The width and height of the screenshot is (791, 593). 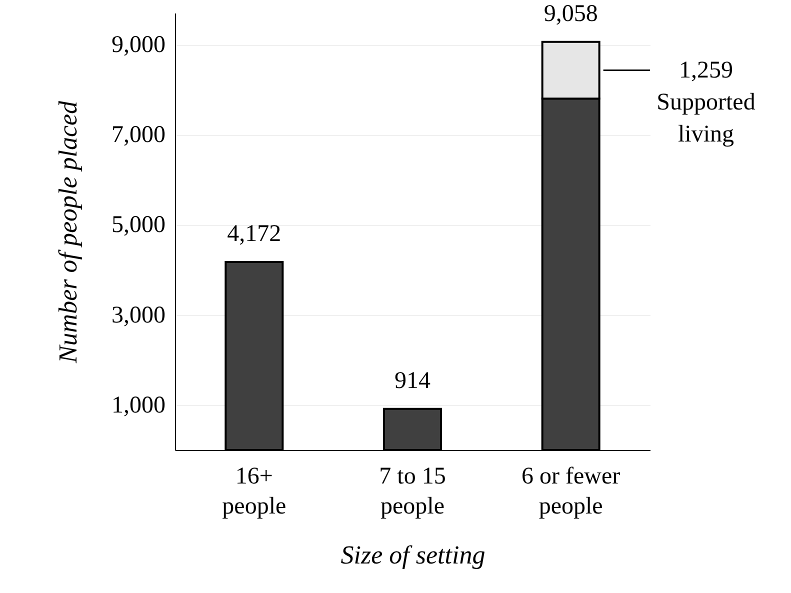 I want to click on total-label: 9,058, so click(x=571, y=13).